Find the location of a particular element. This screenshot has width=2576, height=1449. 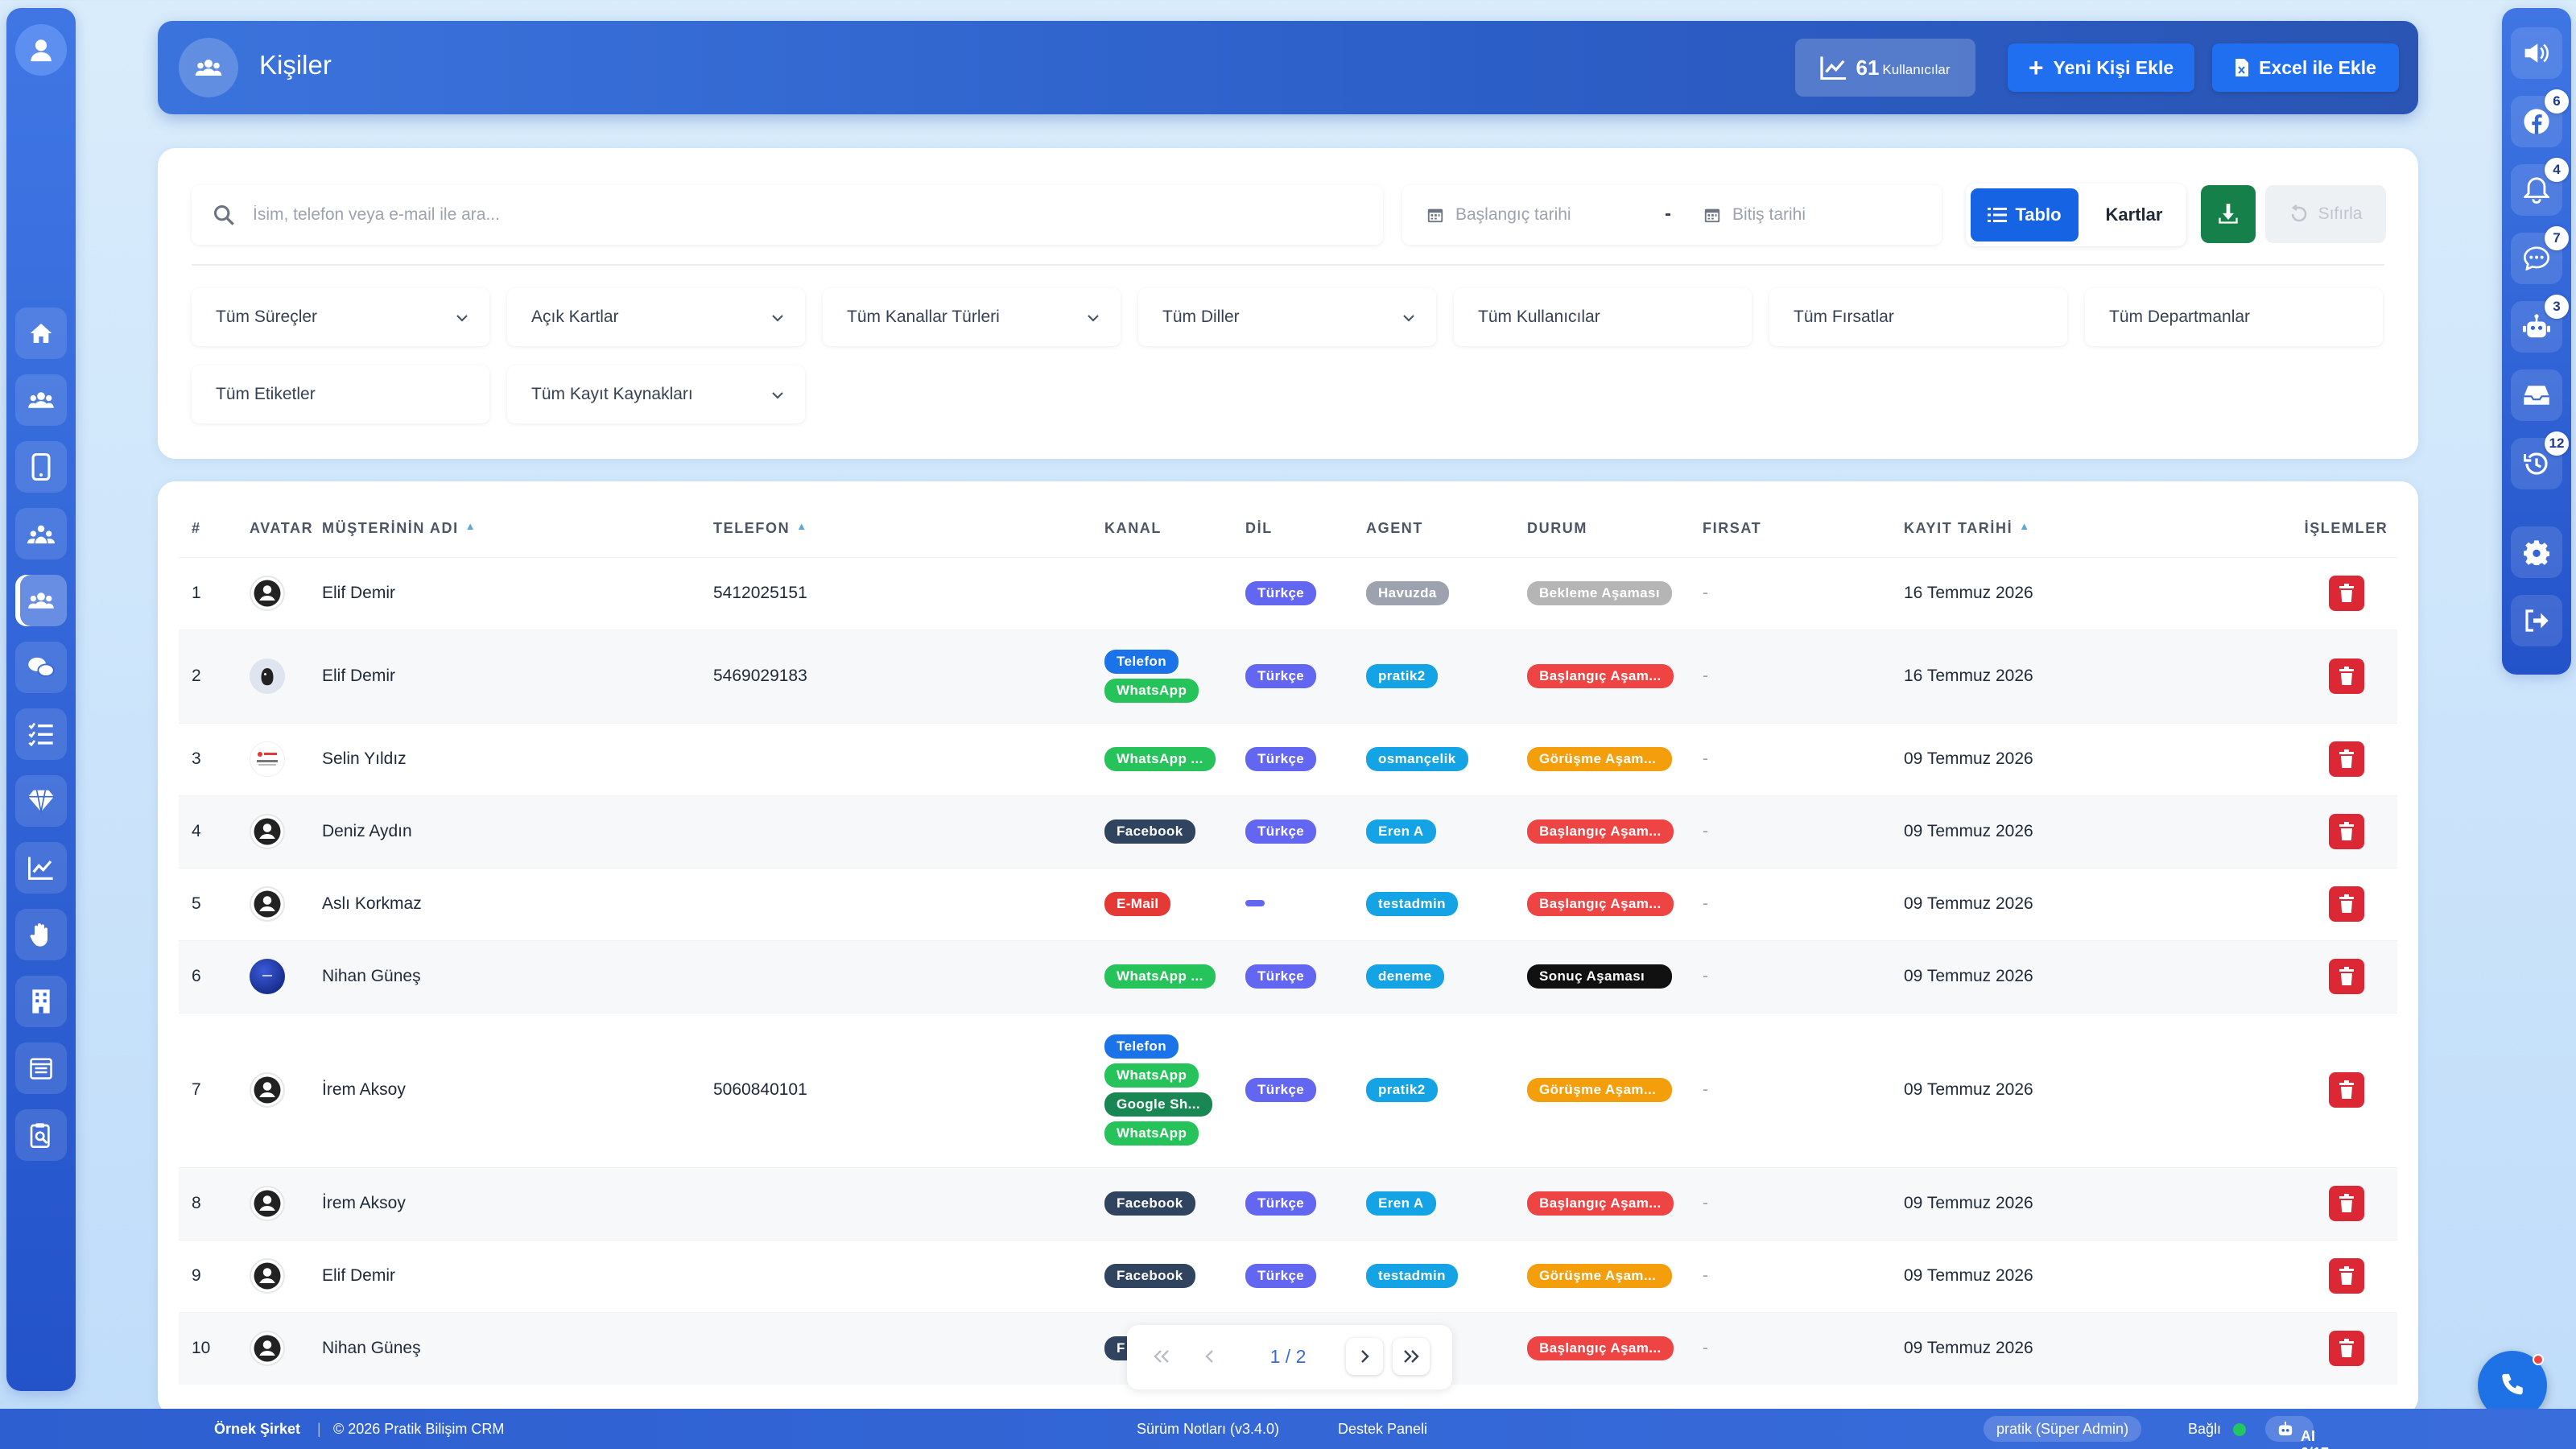

nav-calendar is located at coordinates (41, 1068).